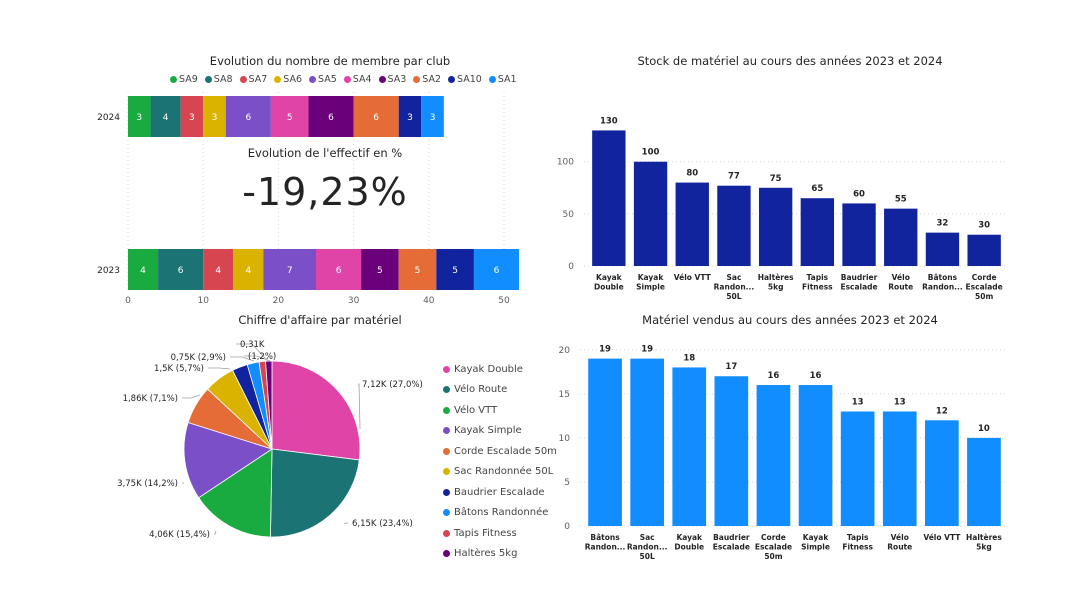 The image size is (1088, 598). I want to click on y-category-label: 2023, so click(108, 271).